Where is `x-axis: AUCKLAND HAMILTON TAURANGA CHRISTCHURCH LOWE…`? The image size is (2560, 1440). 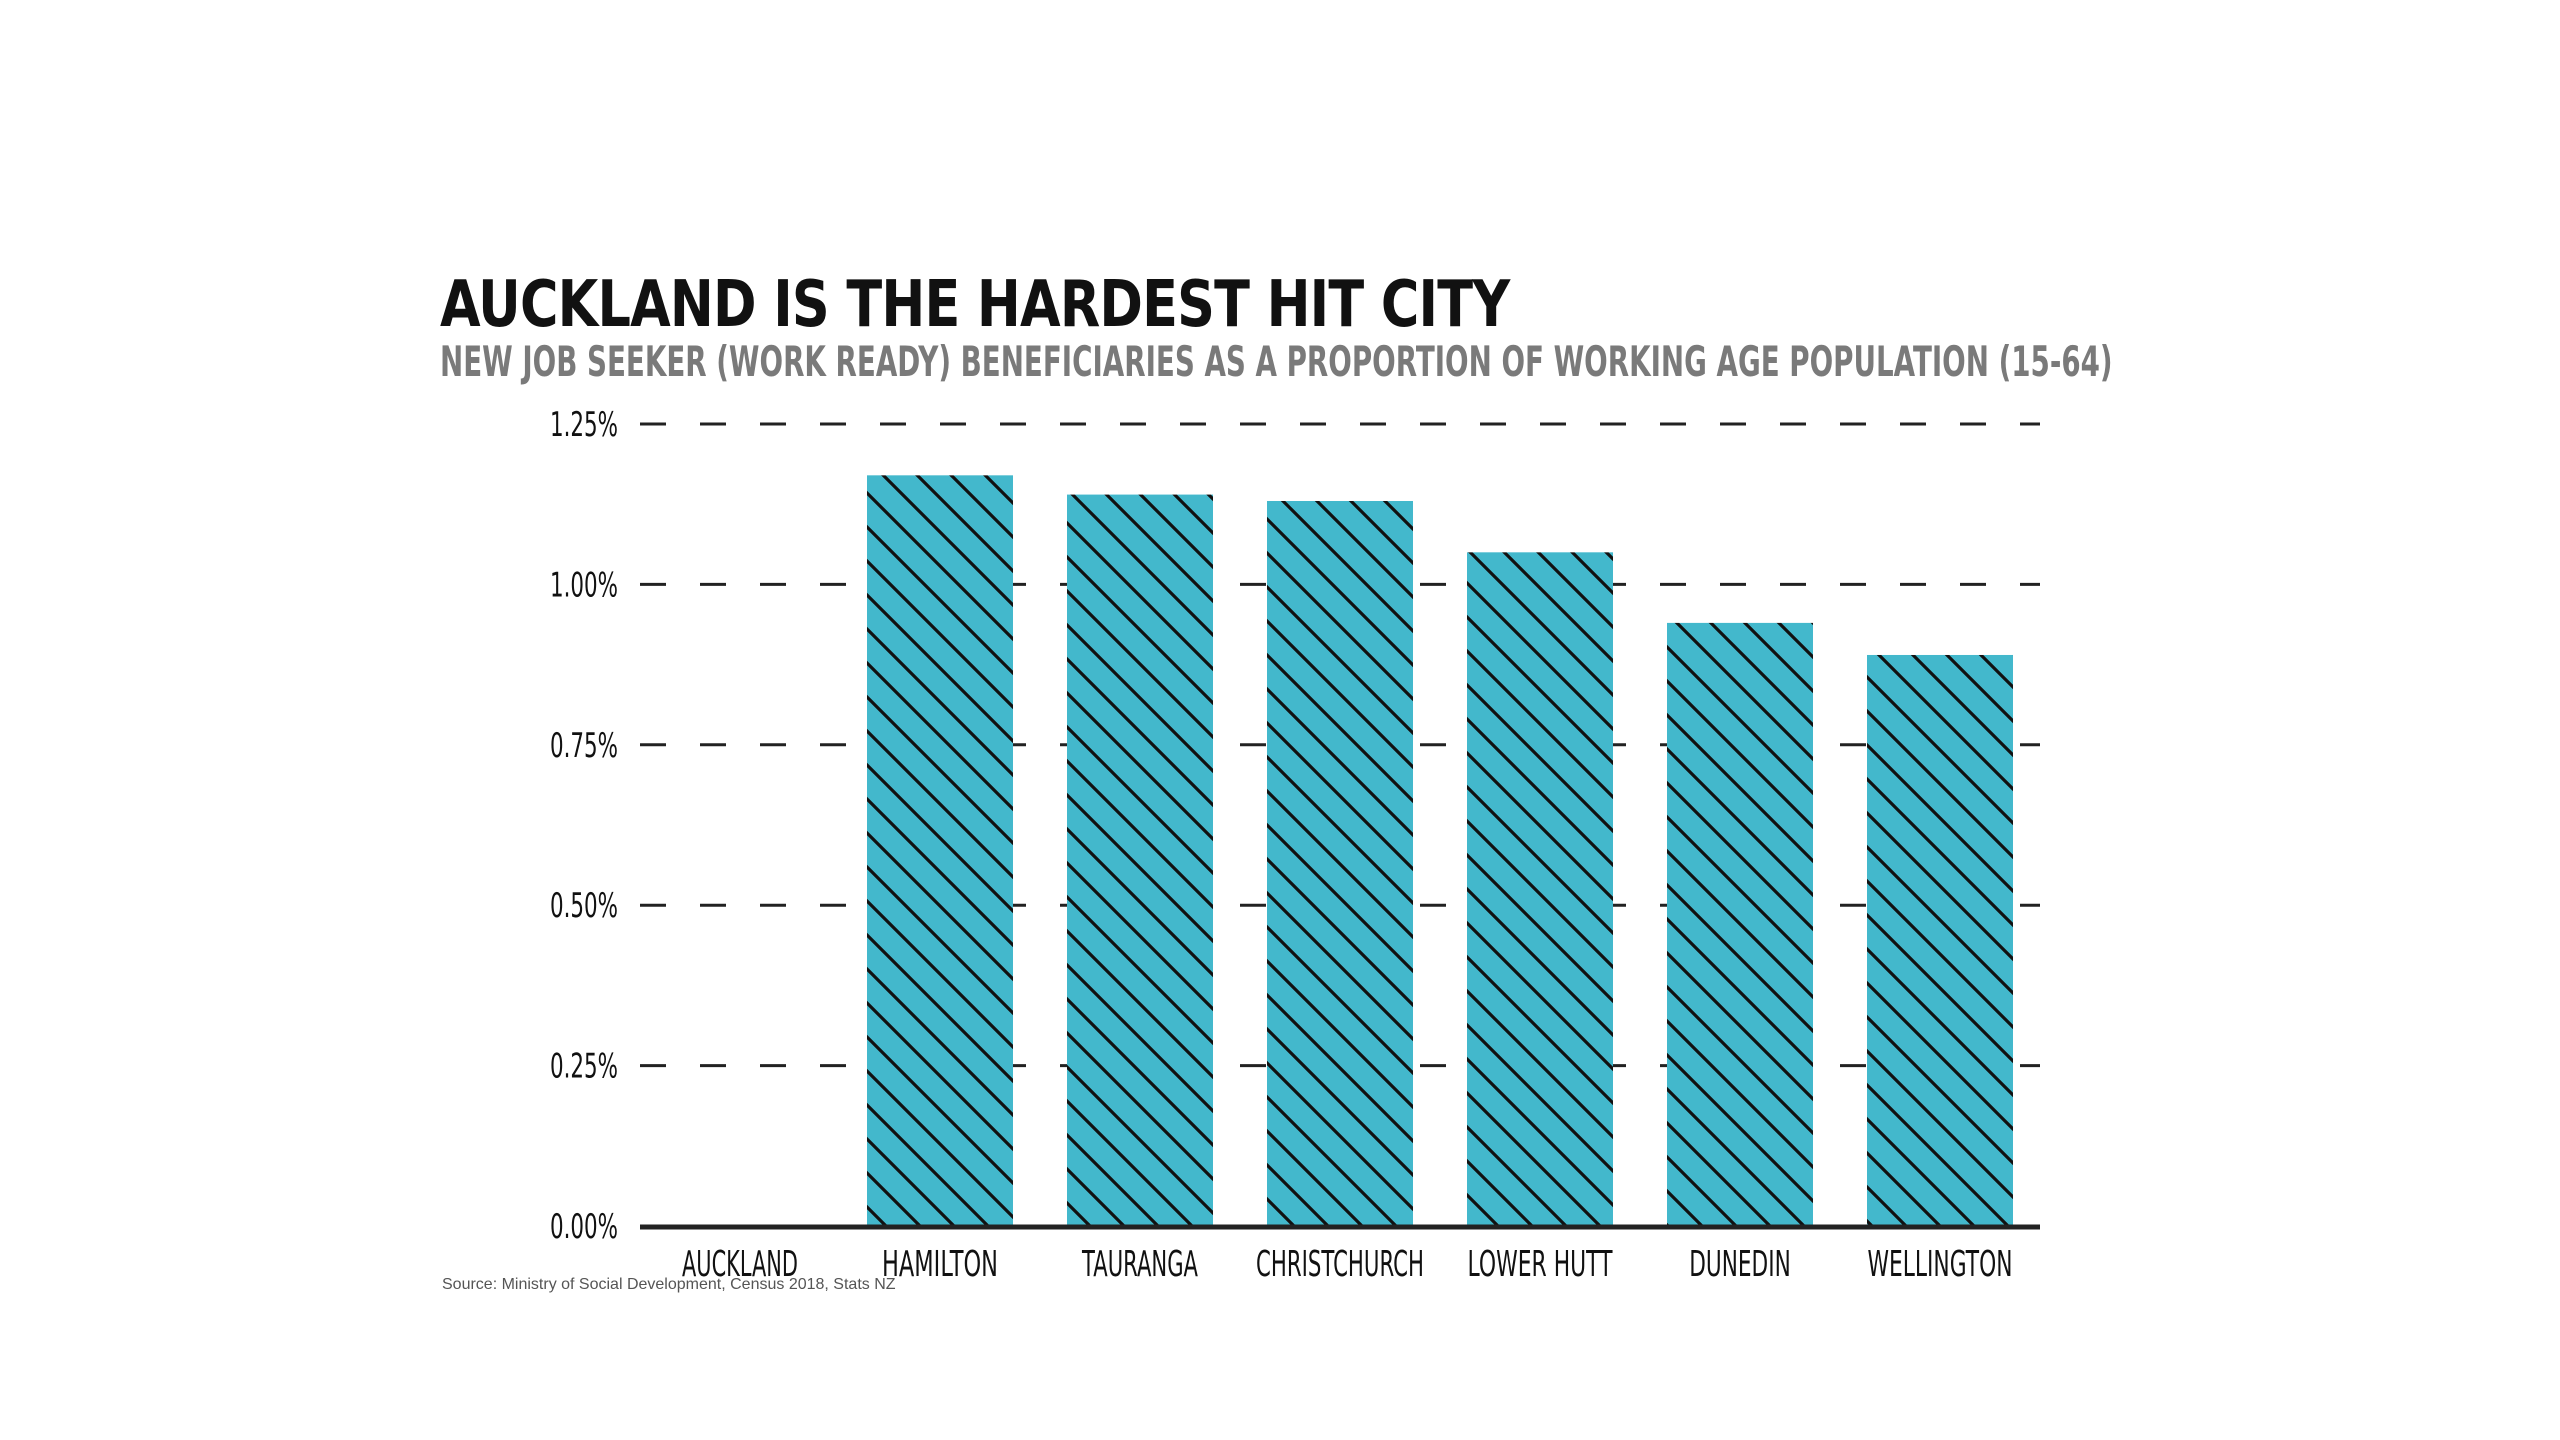 x-axis: AUCKLAND HAMILTON TAURANGA CHRISTCHURCH LOWE… is located at coordinates (1347, 1264).